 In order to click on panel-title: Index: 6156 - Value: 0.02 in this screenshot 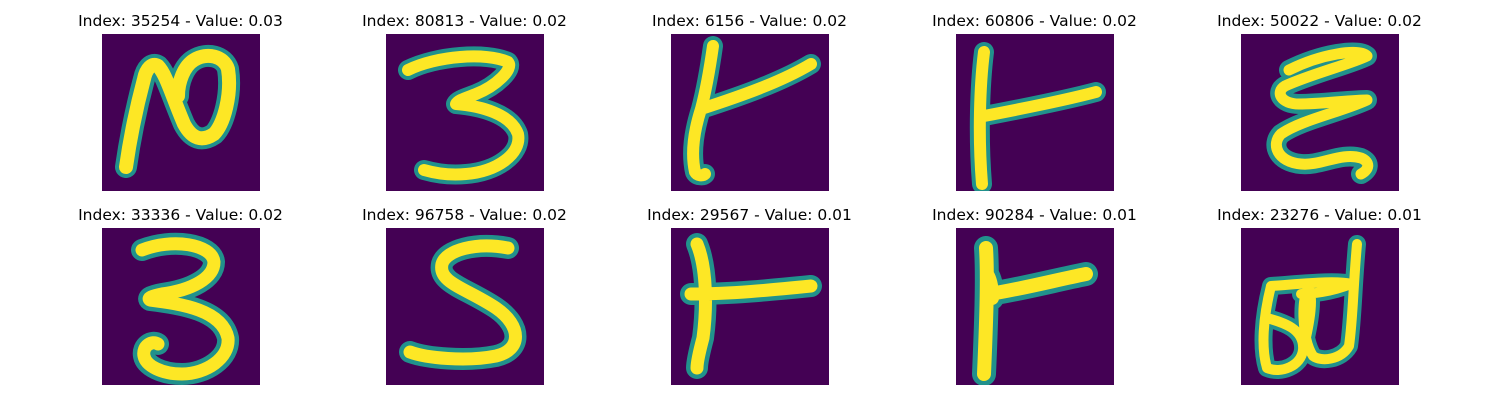, I will do `click(749, 21)`.